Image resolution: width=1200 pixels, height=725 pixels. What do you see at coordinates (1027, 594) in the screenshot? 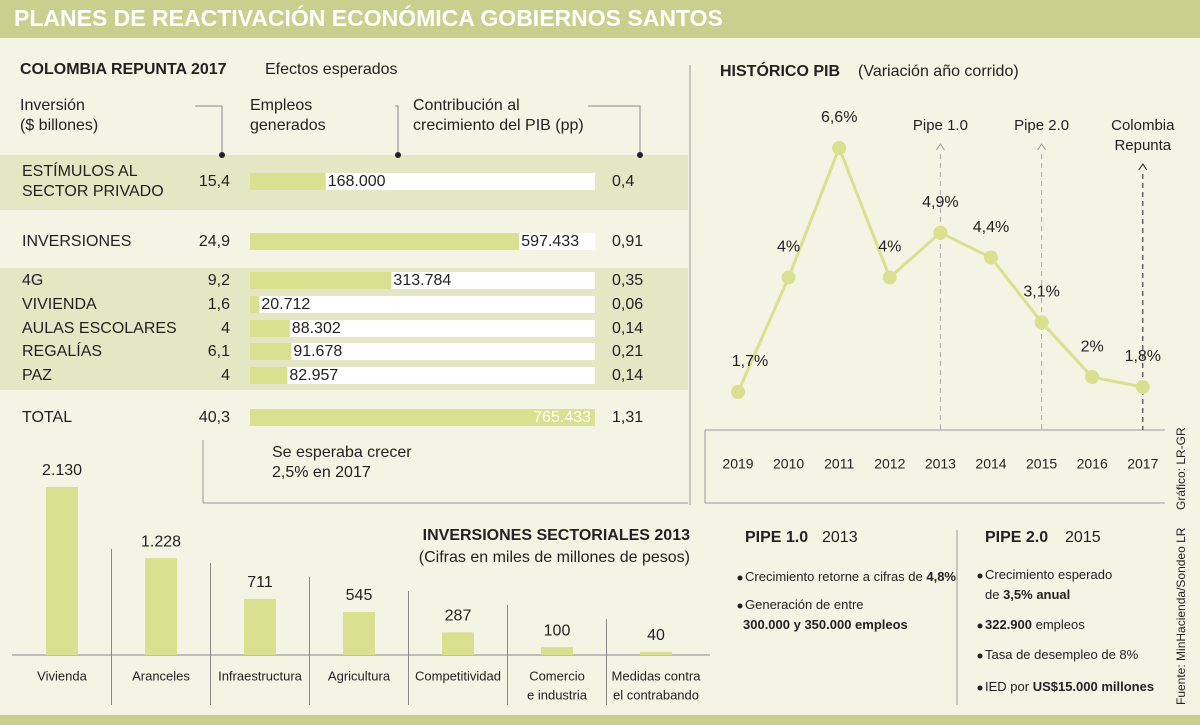
I see `bullet-text: de 3,5% anual` at bounding box center [1027, 594].